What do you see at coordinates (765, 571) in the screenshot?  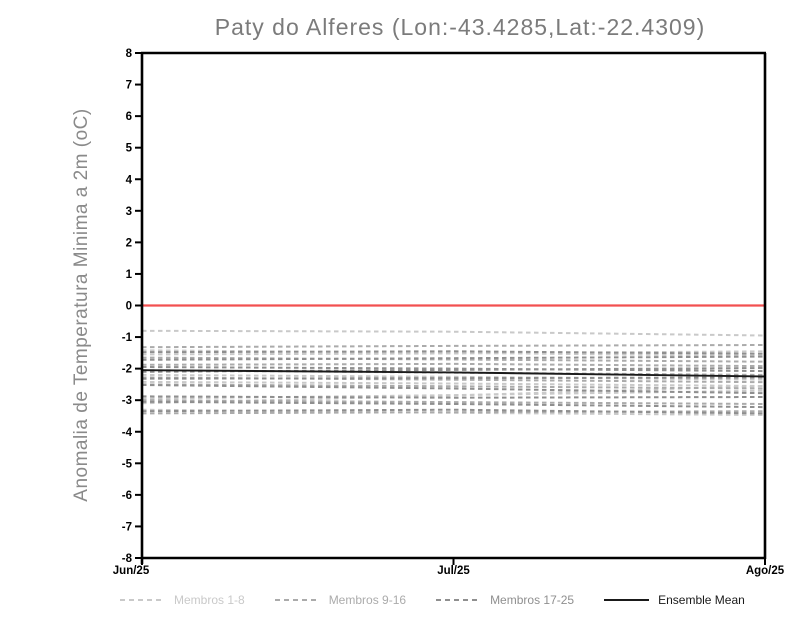 I see `x-tick-label: Ago/25` at bounding box center [765, 571].